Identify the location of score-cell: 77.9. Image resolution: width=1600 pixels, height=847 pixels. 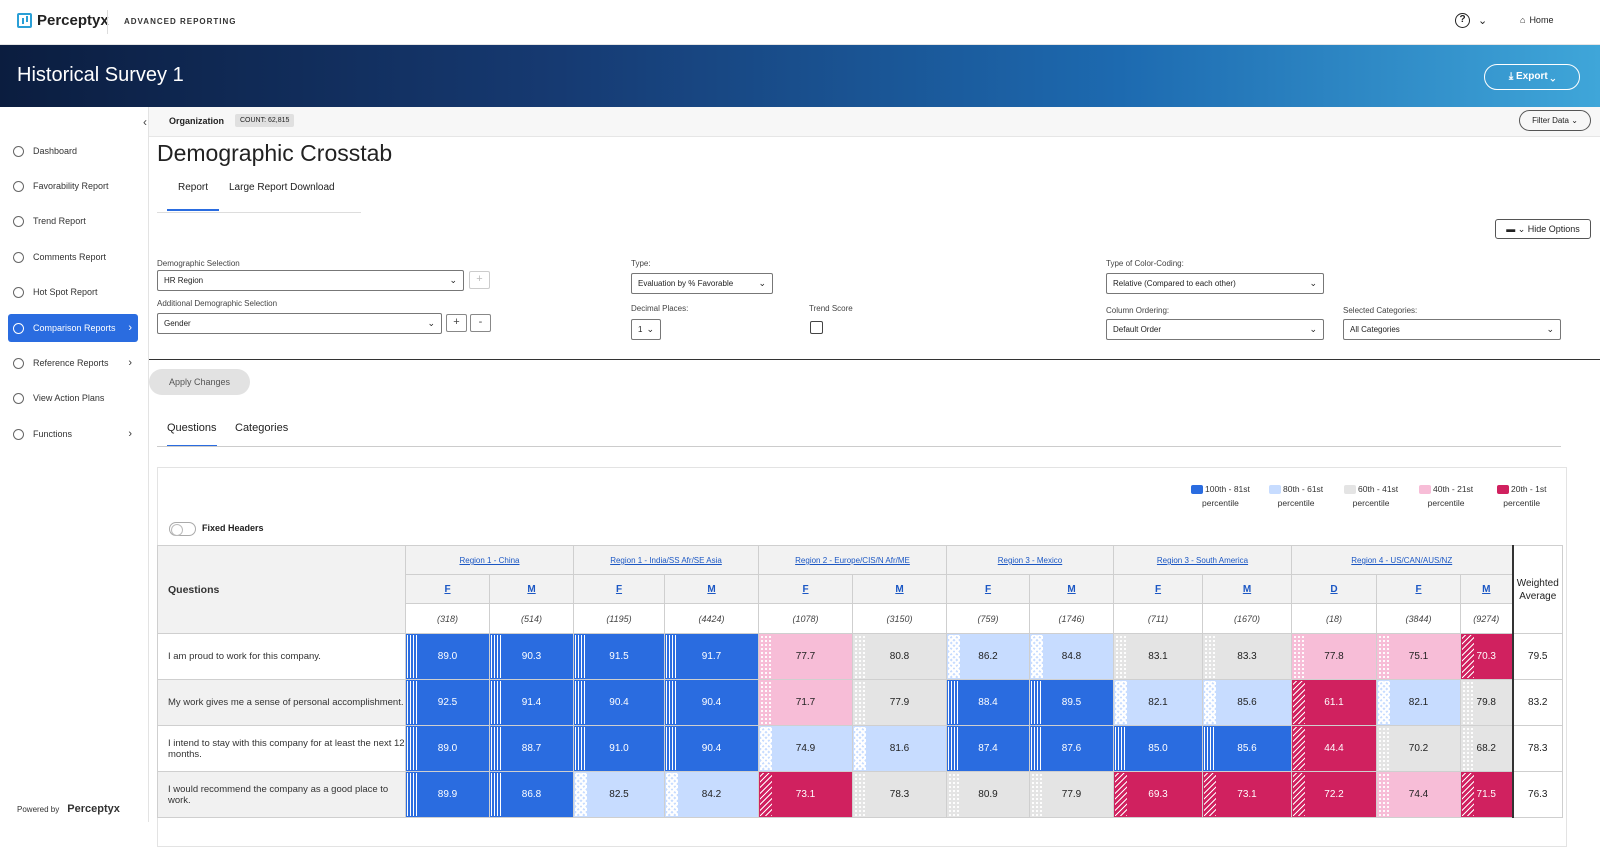
(899, 702).